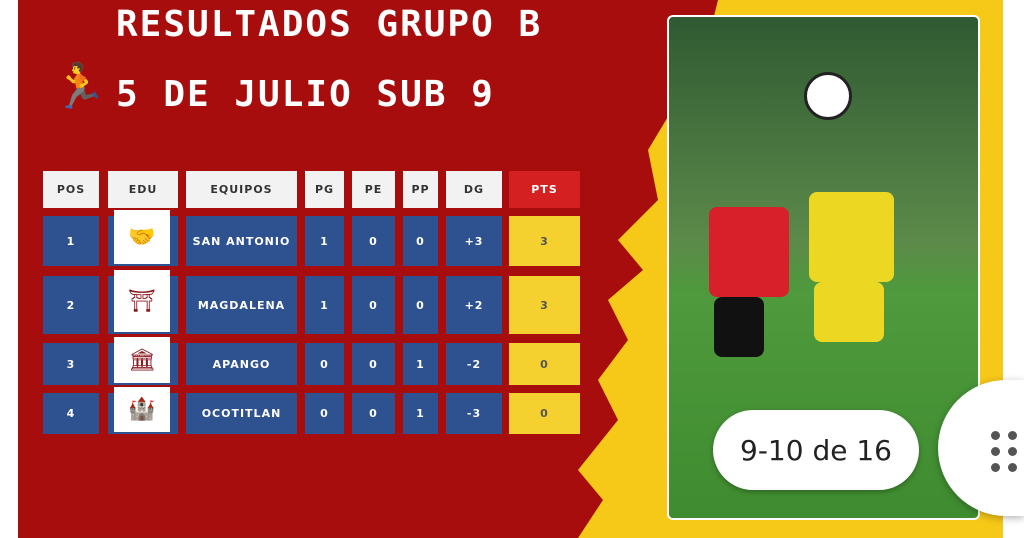  Describe the element at coordinates (420, 189) in the screenshot. I see `header-pp: PP` at that location.